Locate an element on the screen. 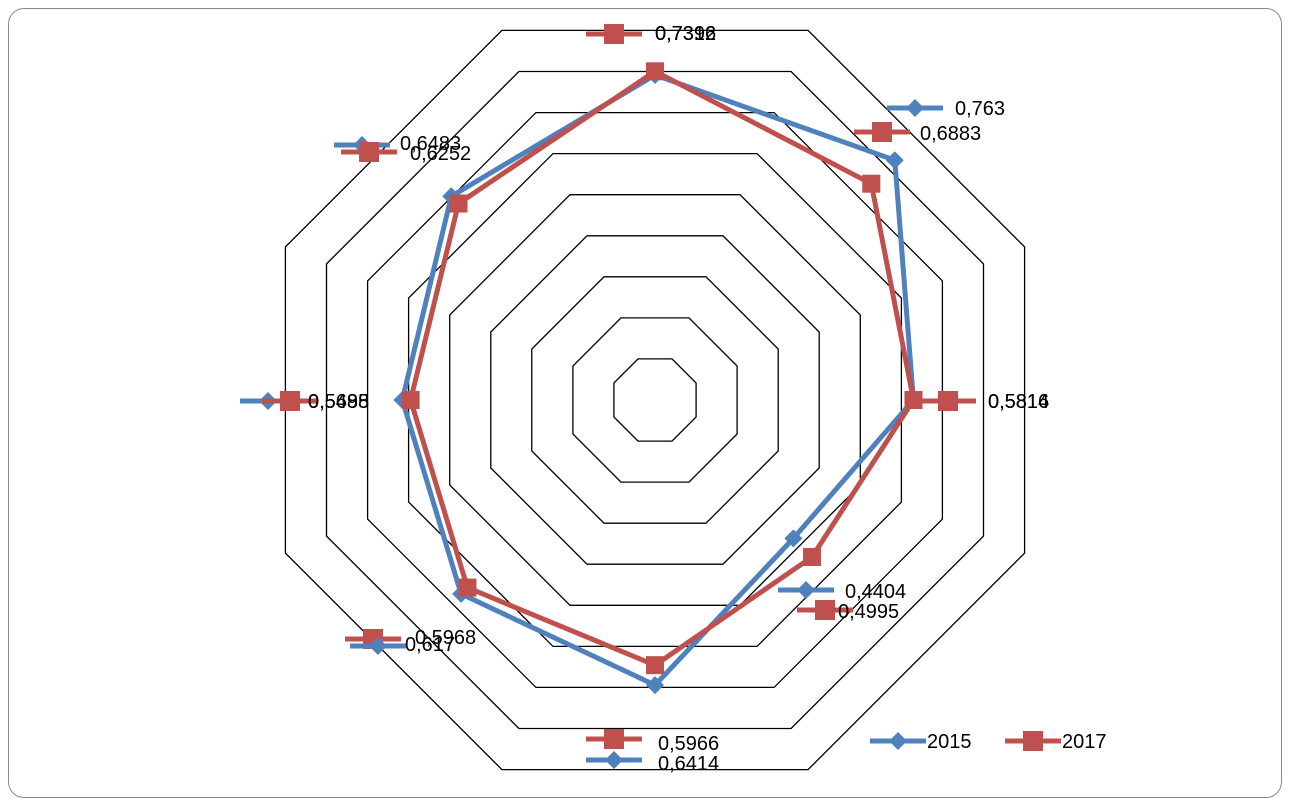 This screenshot has height=798, width=1292. data-label: 0,5685 is located at coordinates (338, 402).